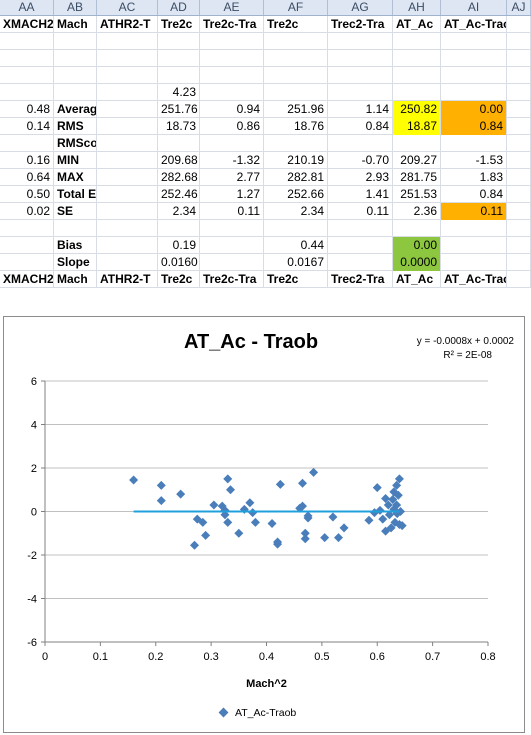 Image resolution: width=531 pixels, height=735 pixels. I want to click on cell-af-rmscorr, so click(296, 143).